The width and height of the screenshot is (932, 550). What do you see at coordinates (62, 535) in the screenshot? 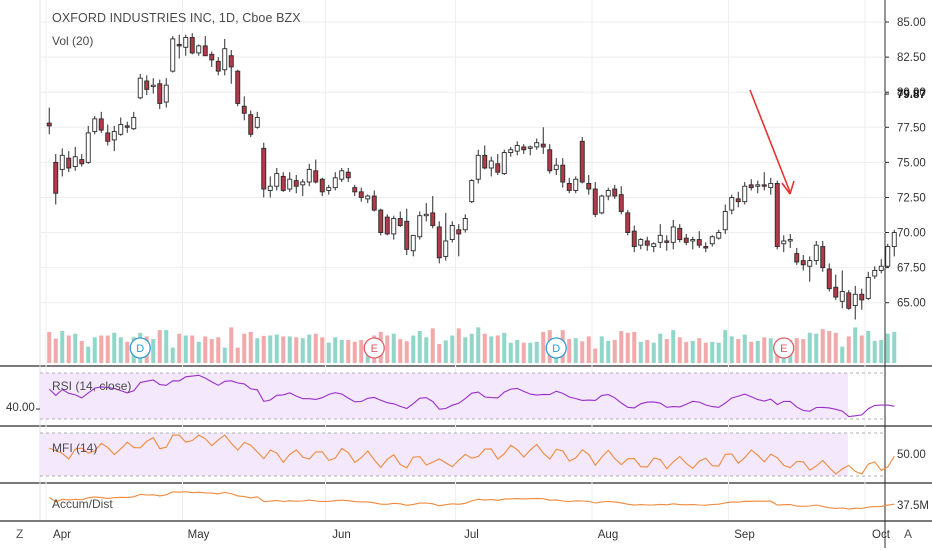
I see `x-tick-label: Apr` at bounding box center [62, 535].